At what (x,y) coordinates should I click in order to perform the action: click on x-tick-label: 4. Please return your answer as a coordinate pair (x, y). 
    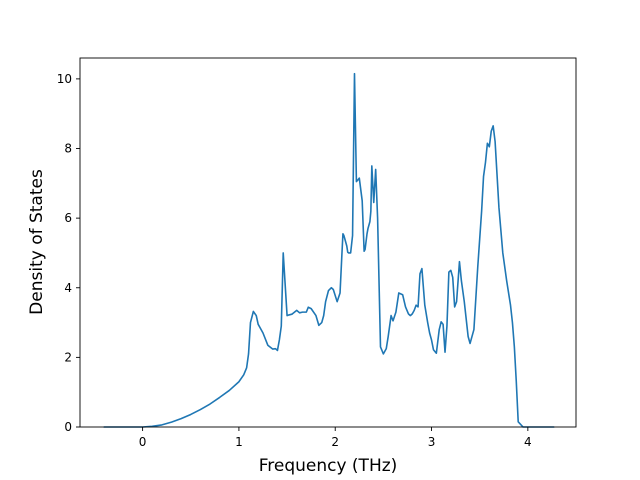
    Looking at the image, I should click on (528, 442).